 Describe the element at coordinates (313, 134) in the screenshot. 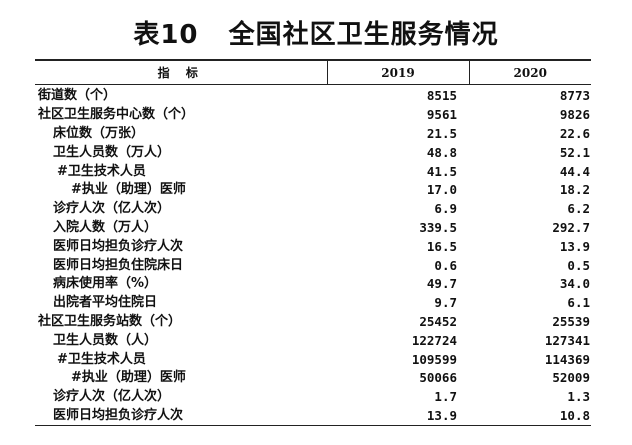

I see `table-row: 床位数（万张） 21.5 22.6` at that location.